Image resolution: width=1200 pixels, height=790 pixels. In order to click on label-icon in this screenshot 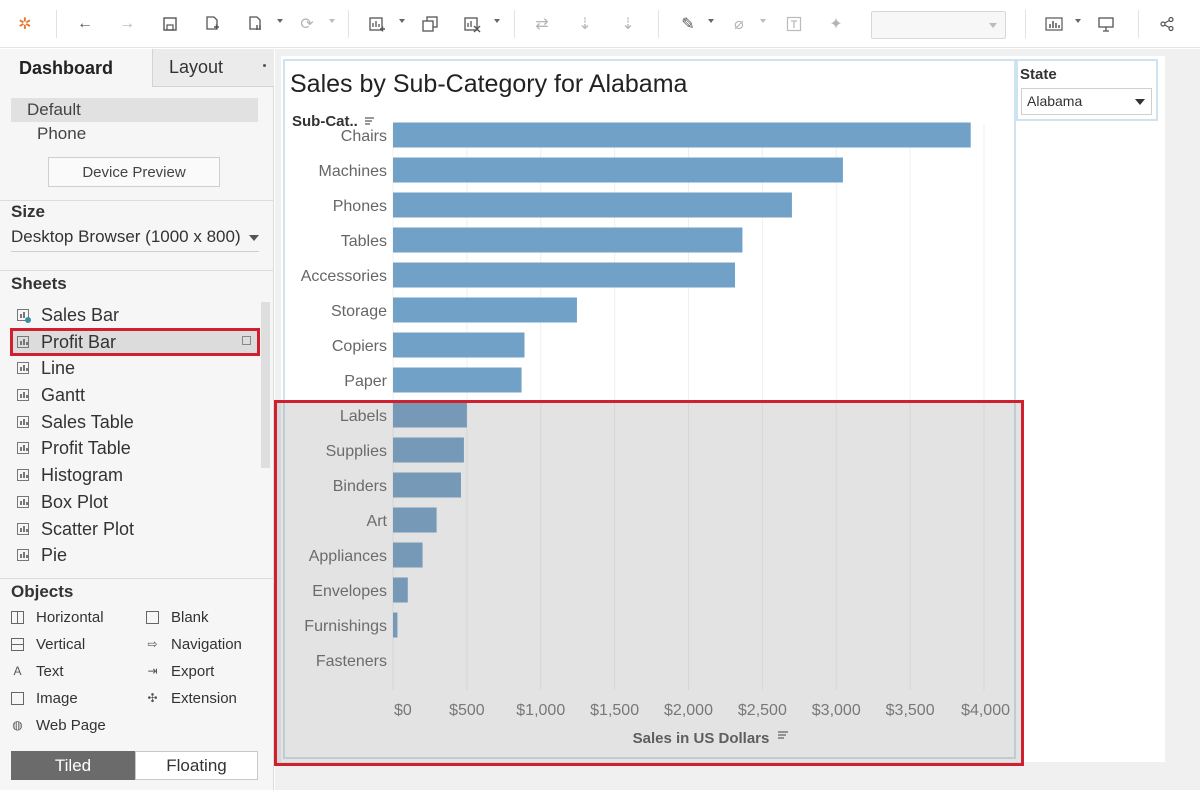, I will do `click(794, 24)`.